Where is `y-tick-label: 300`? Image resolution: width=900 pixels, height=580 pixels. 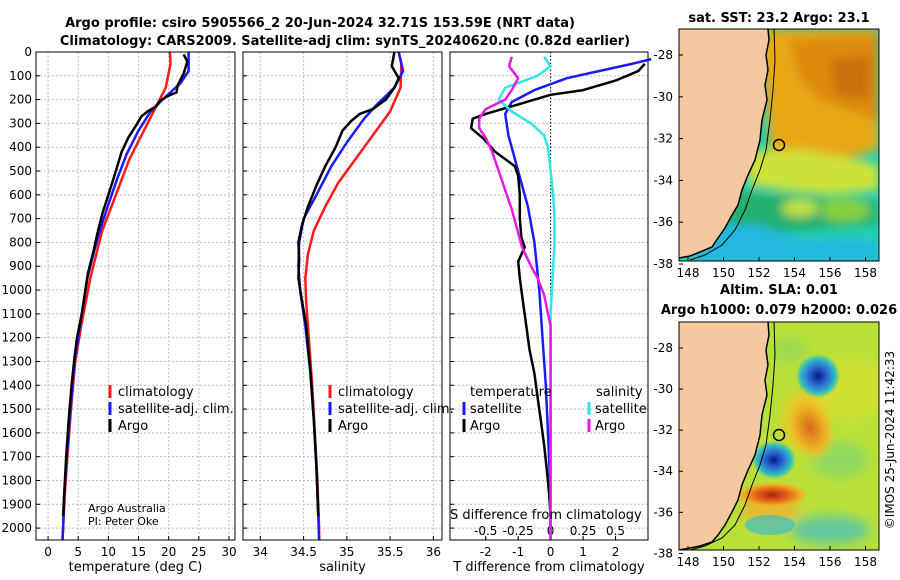
y-tick-label: 300 is located at coordinates (20, 123).